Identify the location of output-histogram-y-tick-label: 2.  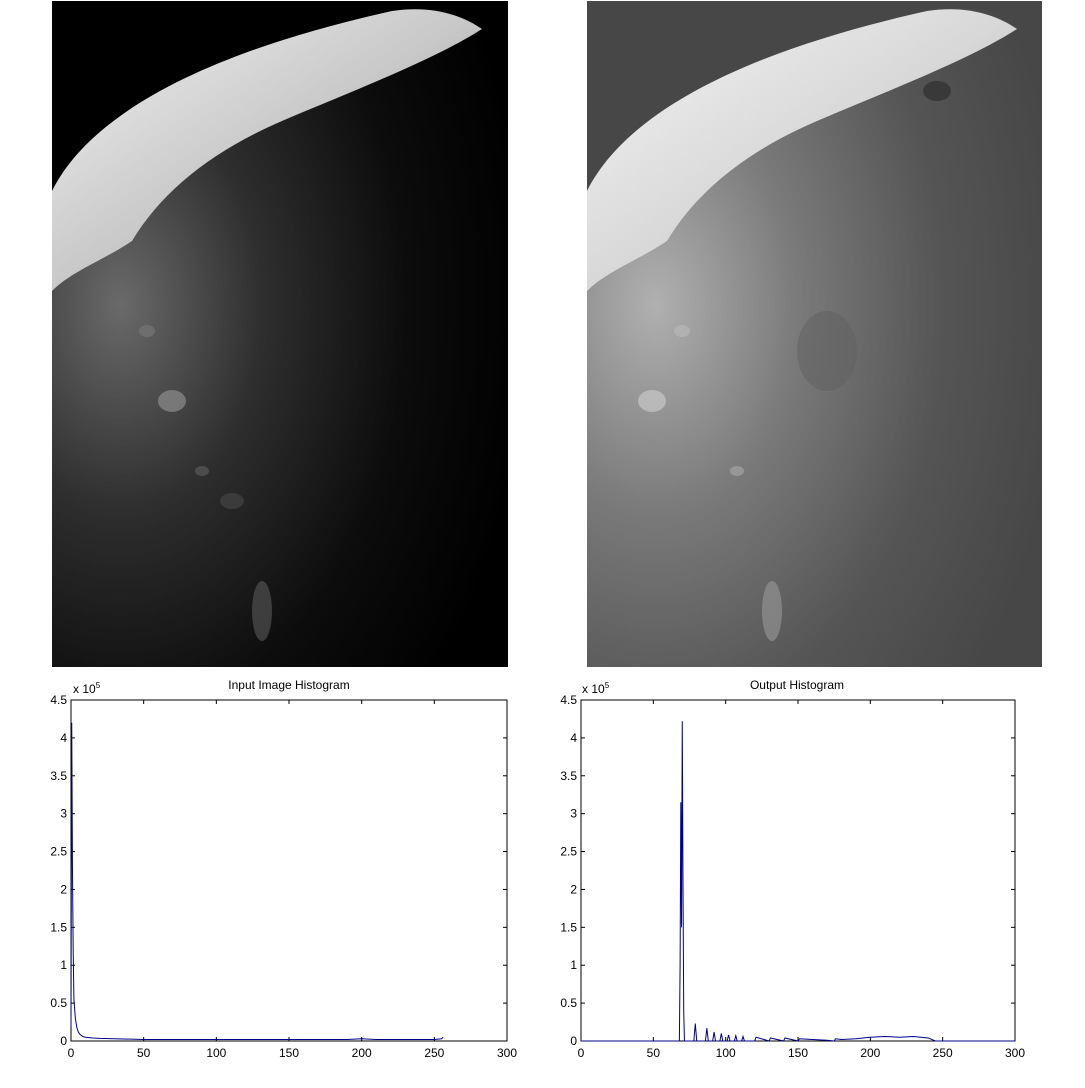
(573, 889).